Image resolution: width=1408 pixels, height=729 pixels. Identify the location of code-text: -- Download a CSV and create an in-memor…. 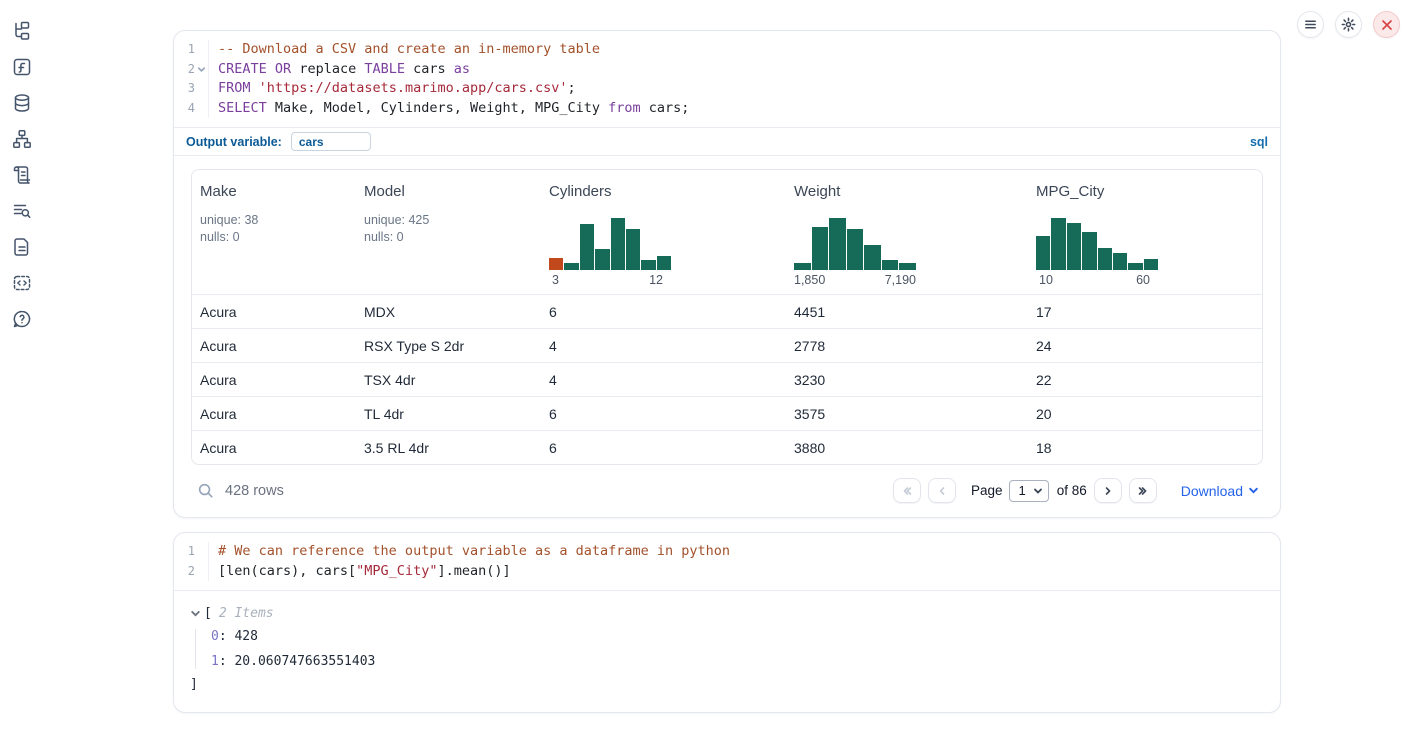
(744, 50).